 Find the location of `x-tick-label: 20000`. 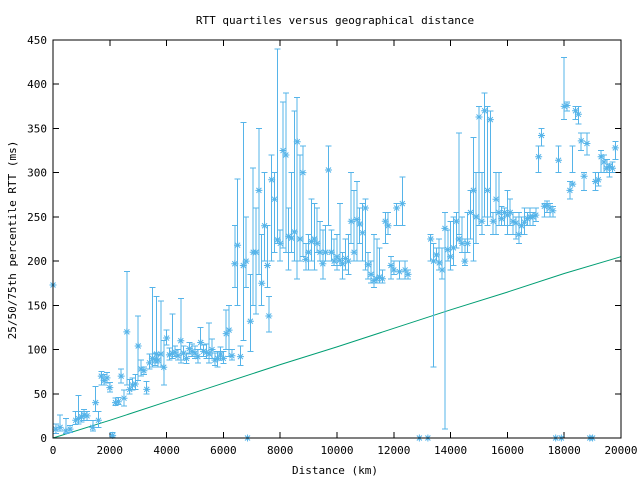

x-tick-label: 20000 is located at coordinates (620, 450).